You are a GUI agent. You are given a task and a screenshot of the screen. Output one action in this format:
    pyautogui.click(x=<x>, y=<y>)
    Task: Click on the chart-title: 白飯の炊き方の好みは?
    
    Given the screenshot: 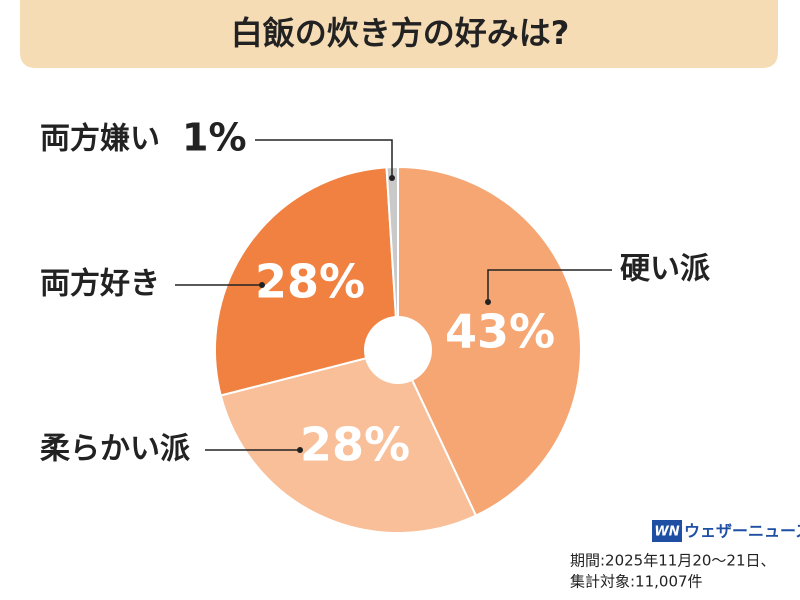 What is the action you would take?
    pyautogui.click(x=400, y=33)
    